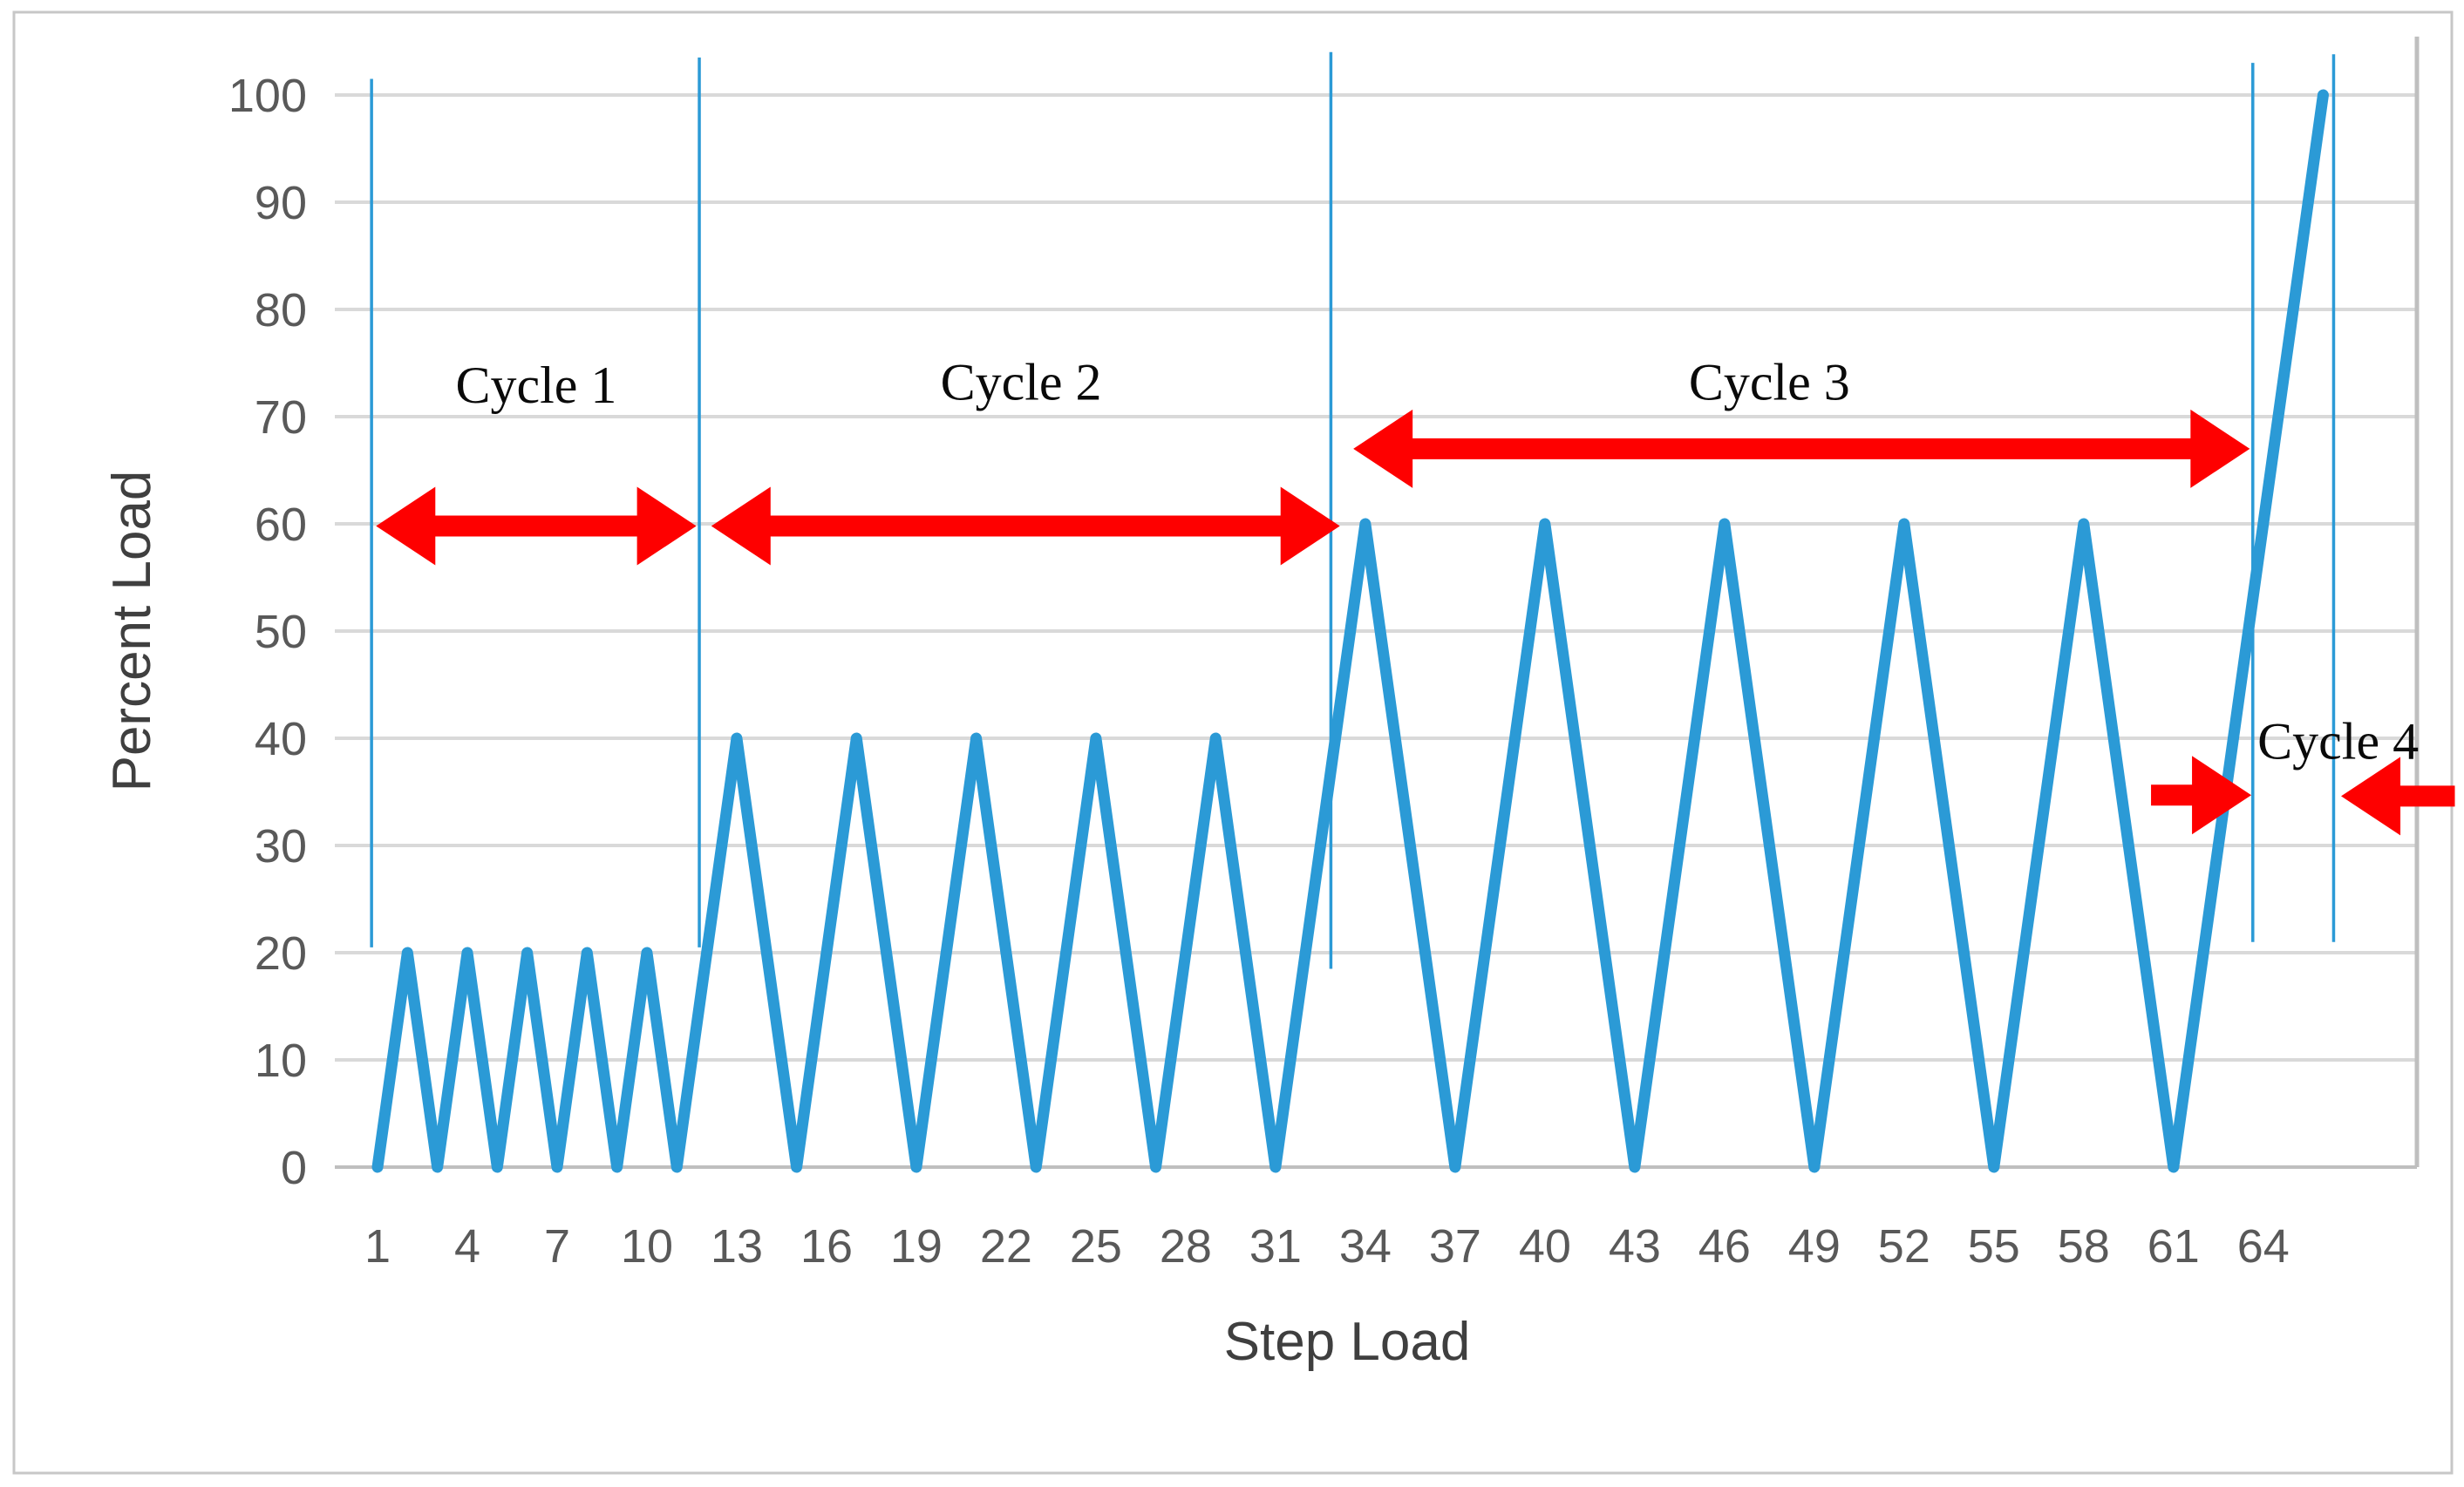 The width and height of the screenshot is (2464, 1487). Describe the element at coordinates (2084, 1246) in the screenshot. I see `x-tick-label: 58` at that location.